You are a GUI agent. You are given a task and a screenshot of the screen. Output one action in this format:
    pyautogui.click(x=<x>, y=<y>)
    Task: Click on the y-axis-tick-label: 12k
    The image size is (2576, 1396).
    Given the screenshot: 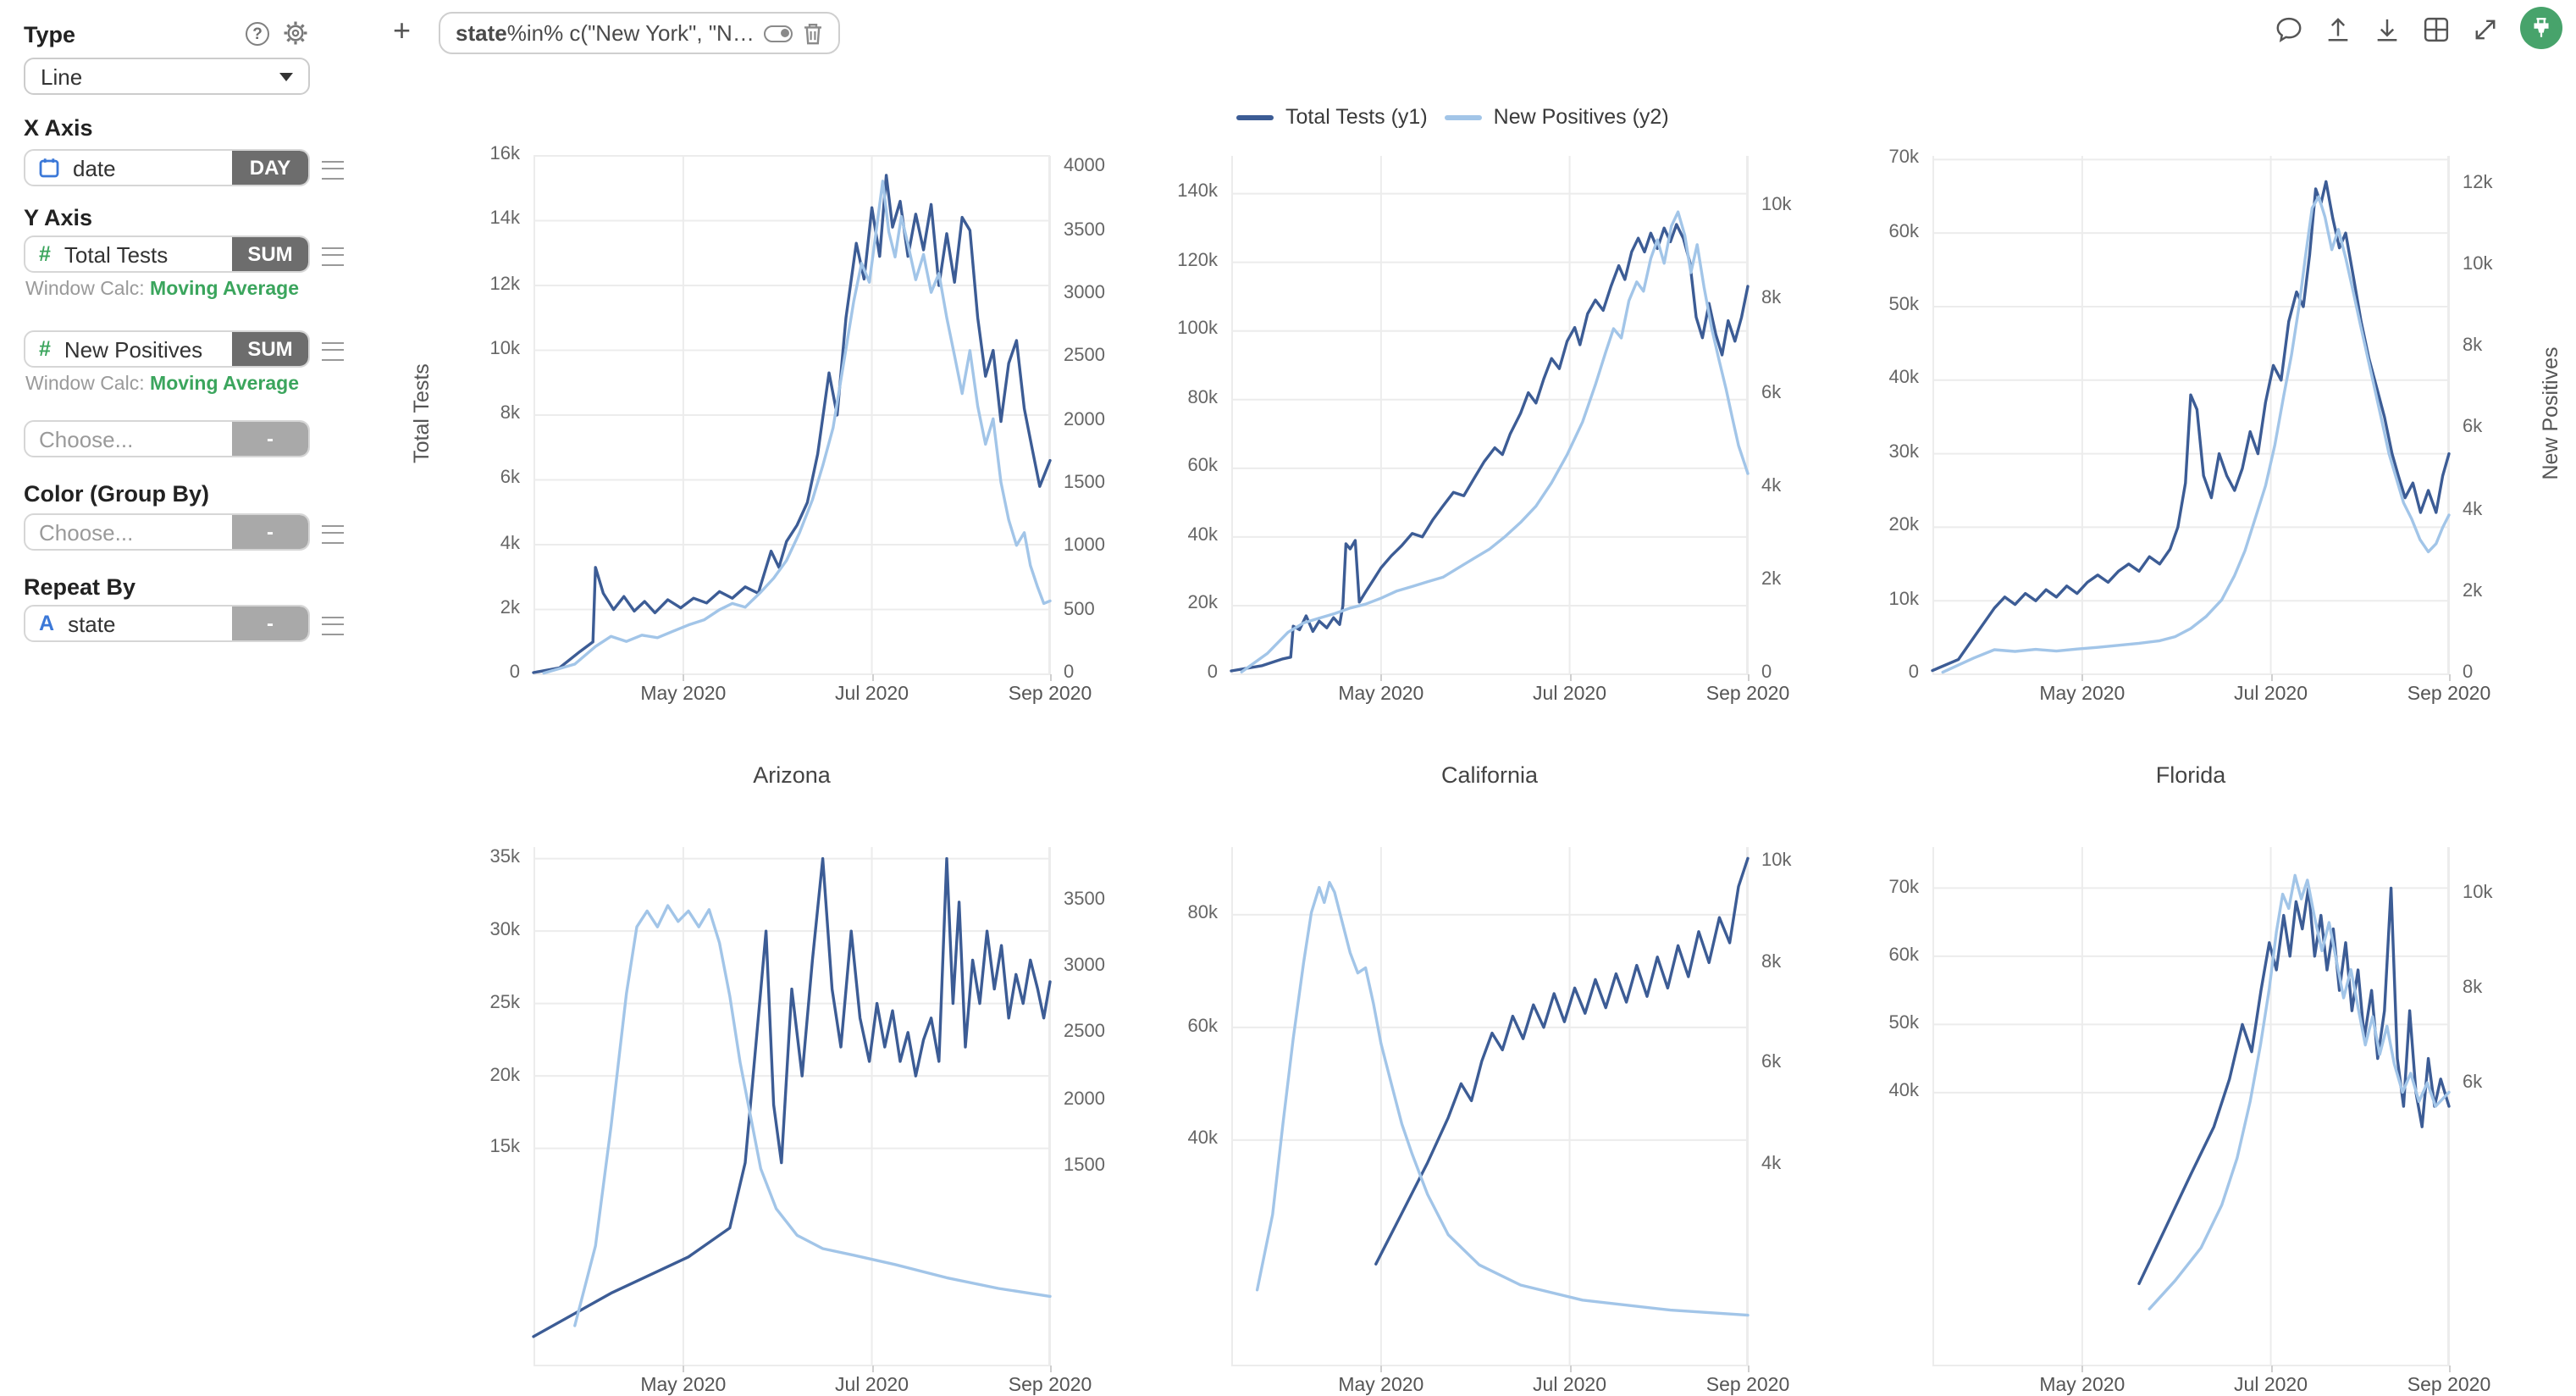 What is the action you would take?
    pyautogui.click(x=505, y=284)
    